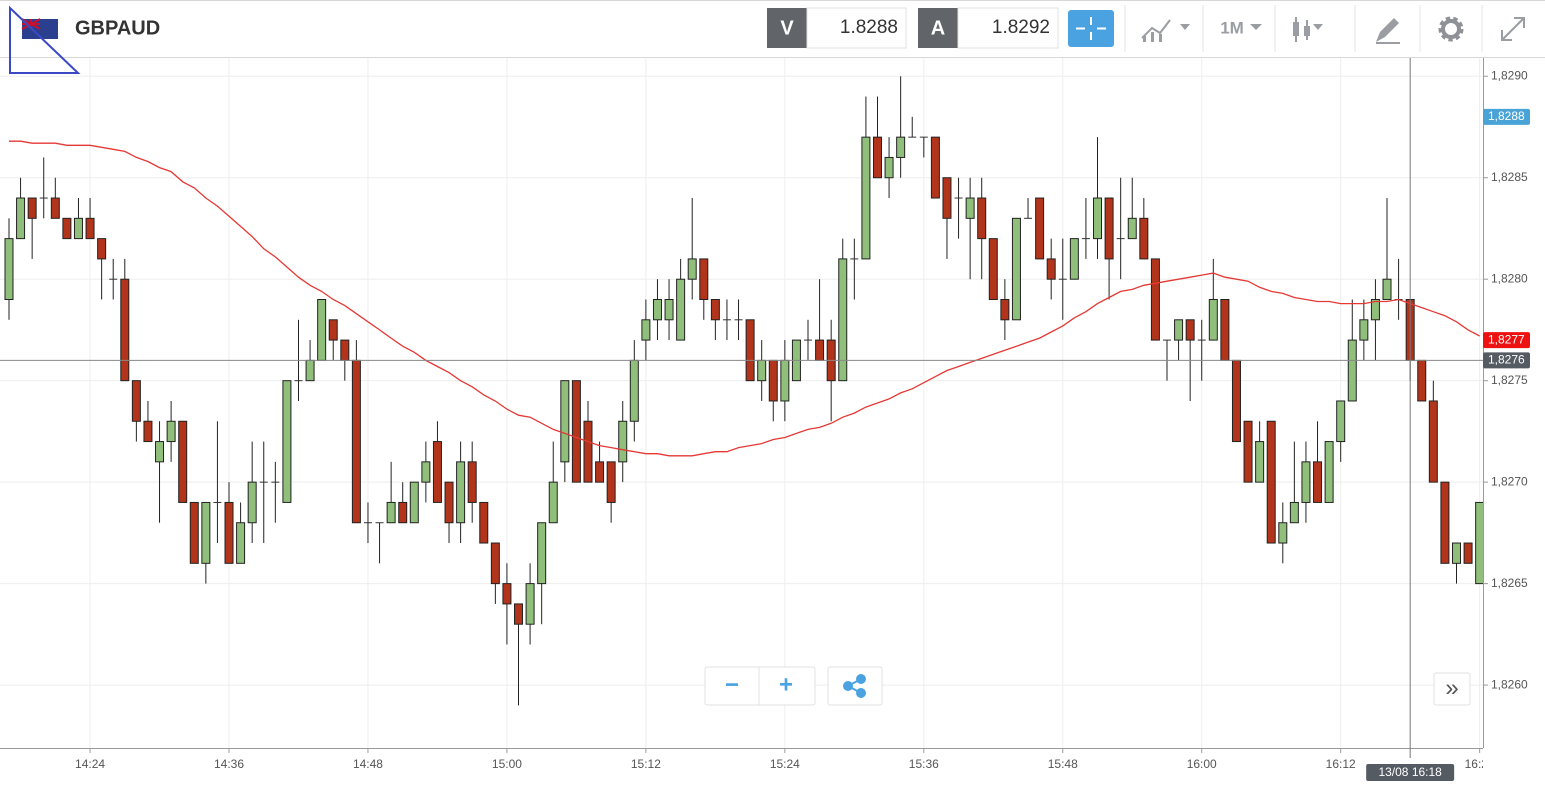 This screenshot has width=1545, height=785. I want to click on scroll-right: », so click(1451, 687).